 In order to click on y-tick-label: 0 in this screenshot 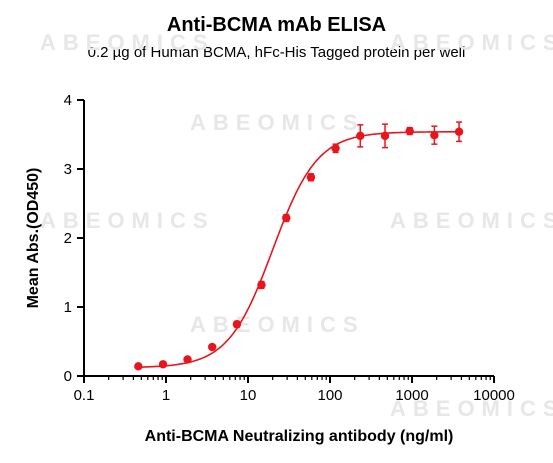, I will do `click(68, 376)`.